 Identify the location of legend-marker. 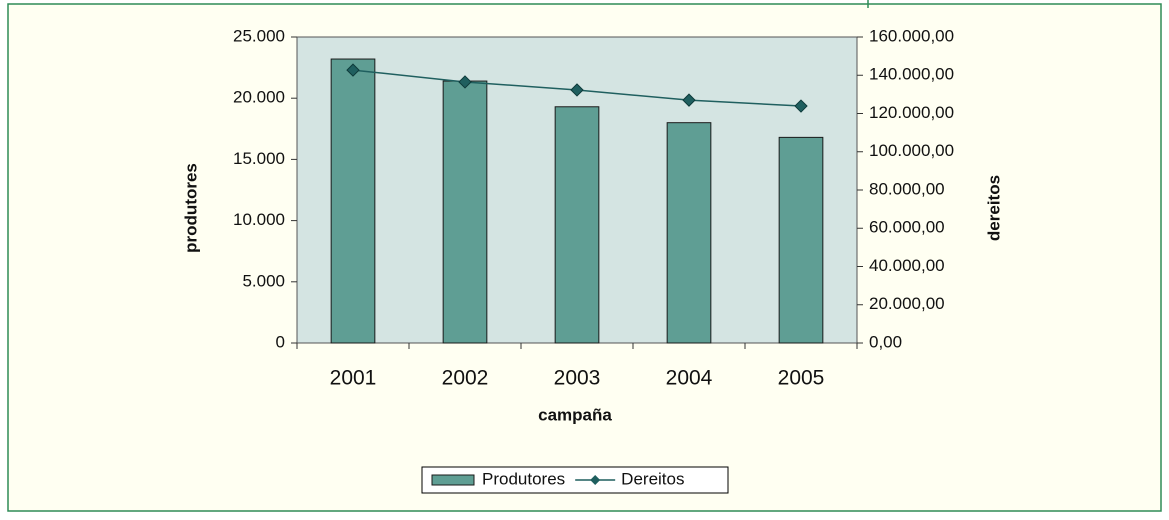
(595, 480).